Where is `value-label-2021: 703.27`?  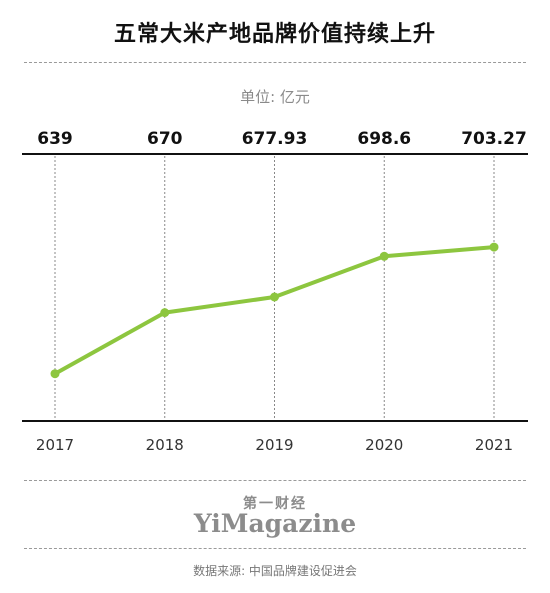 value-label-2021: 703.27 is located at coordinates (494, 139).